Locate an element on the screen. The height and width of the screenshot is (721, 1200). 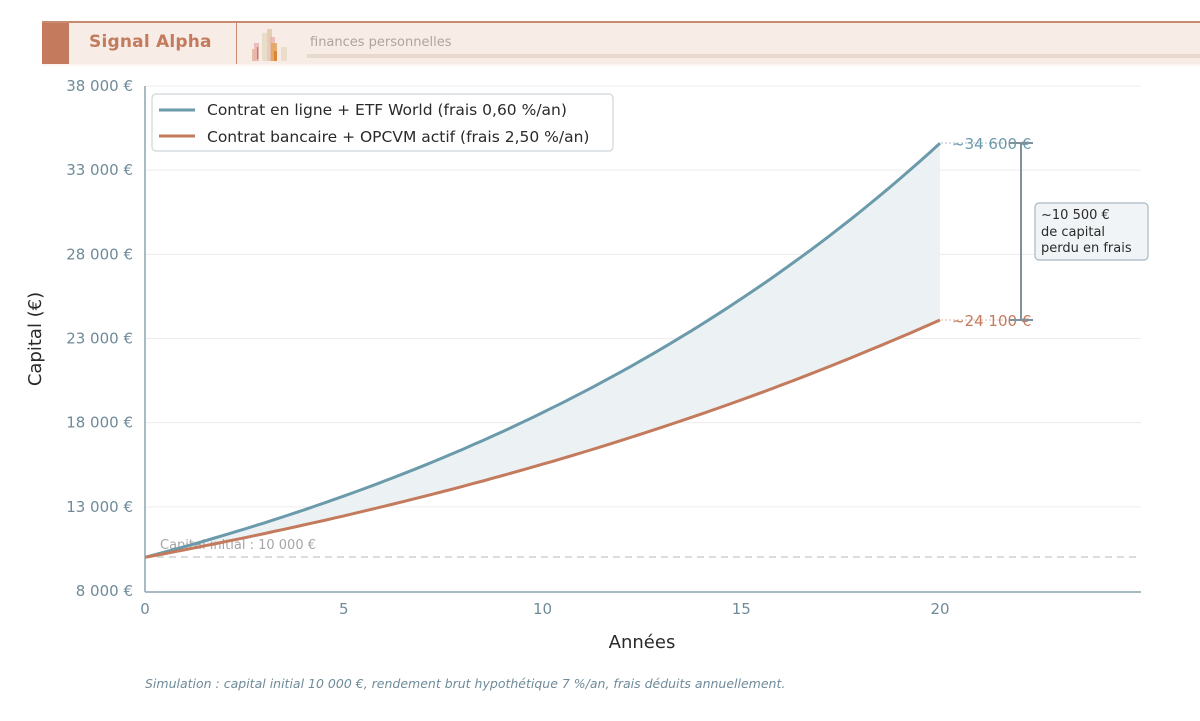
y-tick-label: 18 000 € is located at coordinates (99, 423).